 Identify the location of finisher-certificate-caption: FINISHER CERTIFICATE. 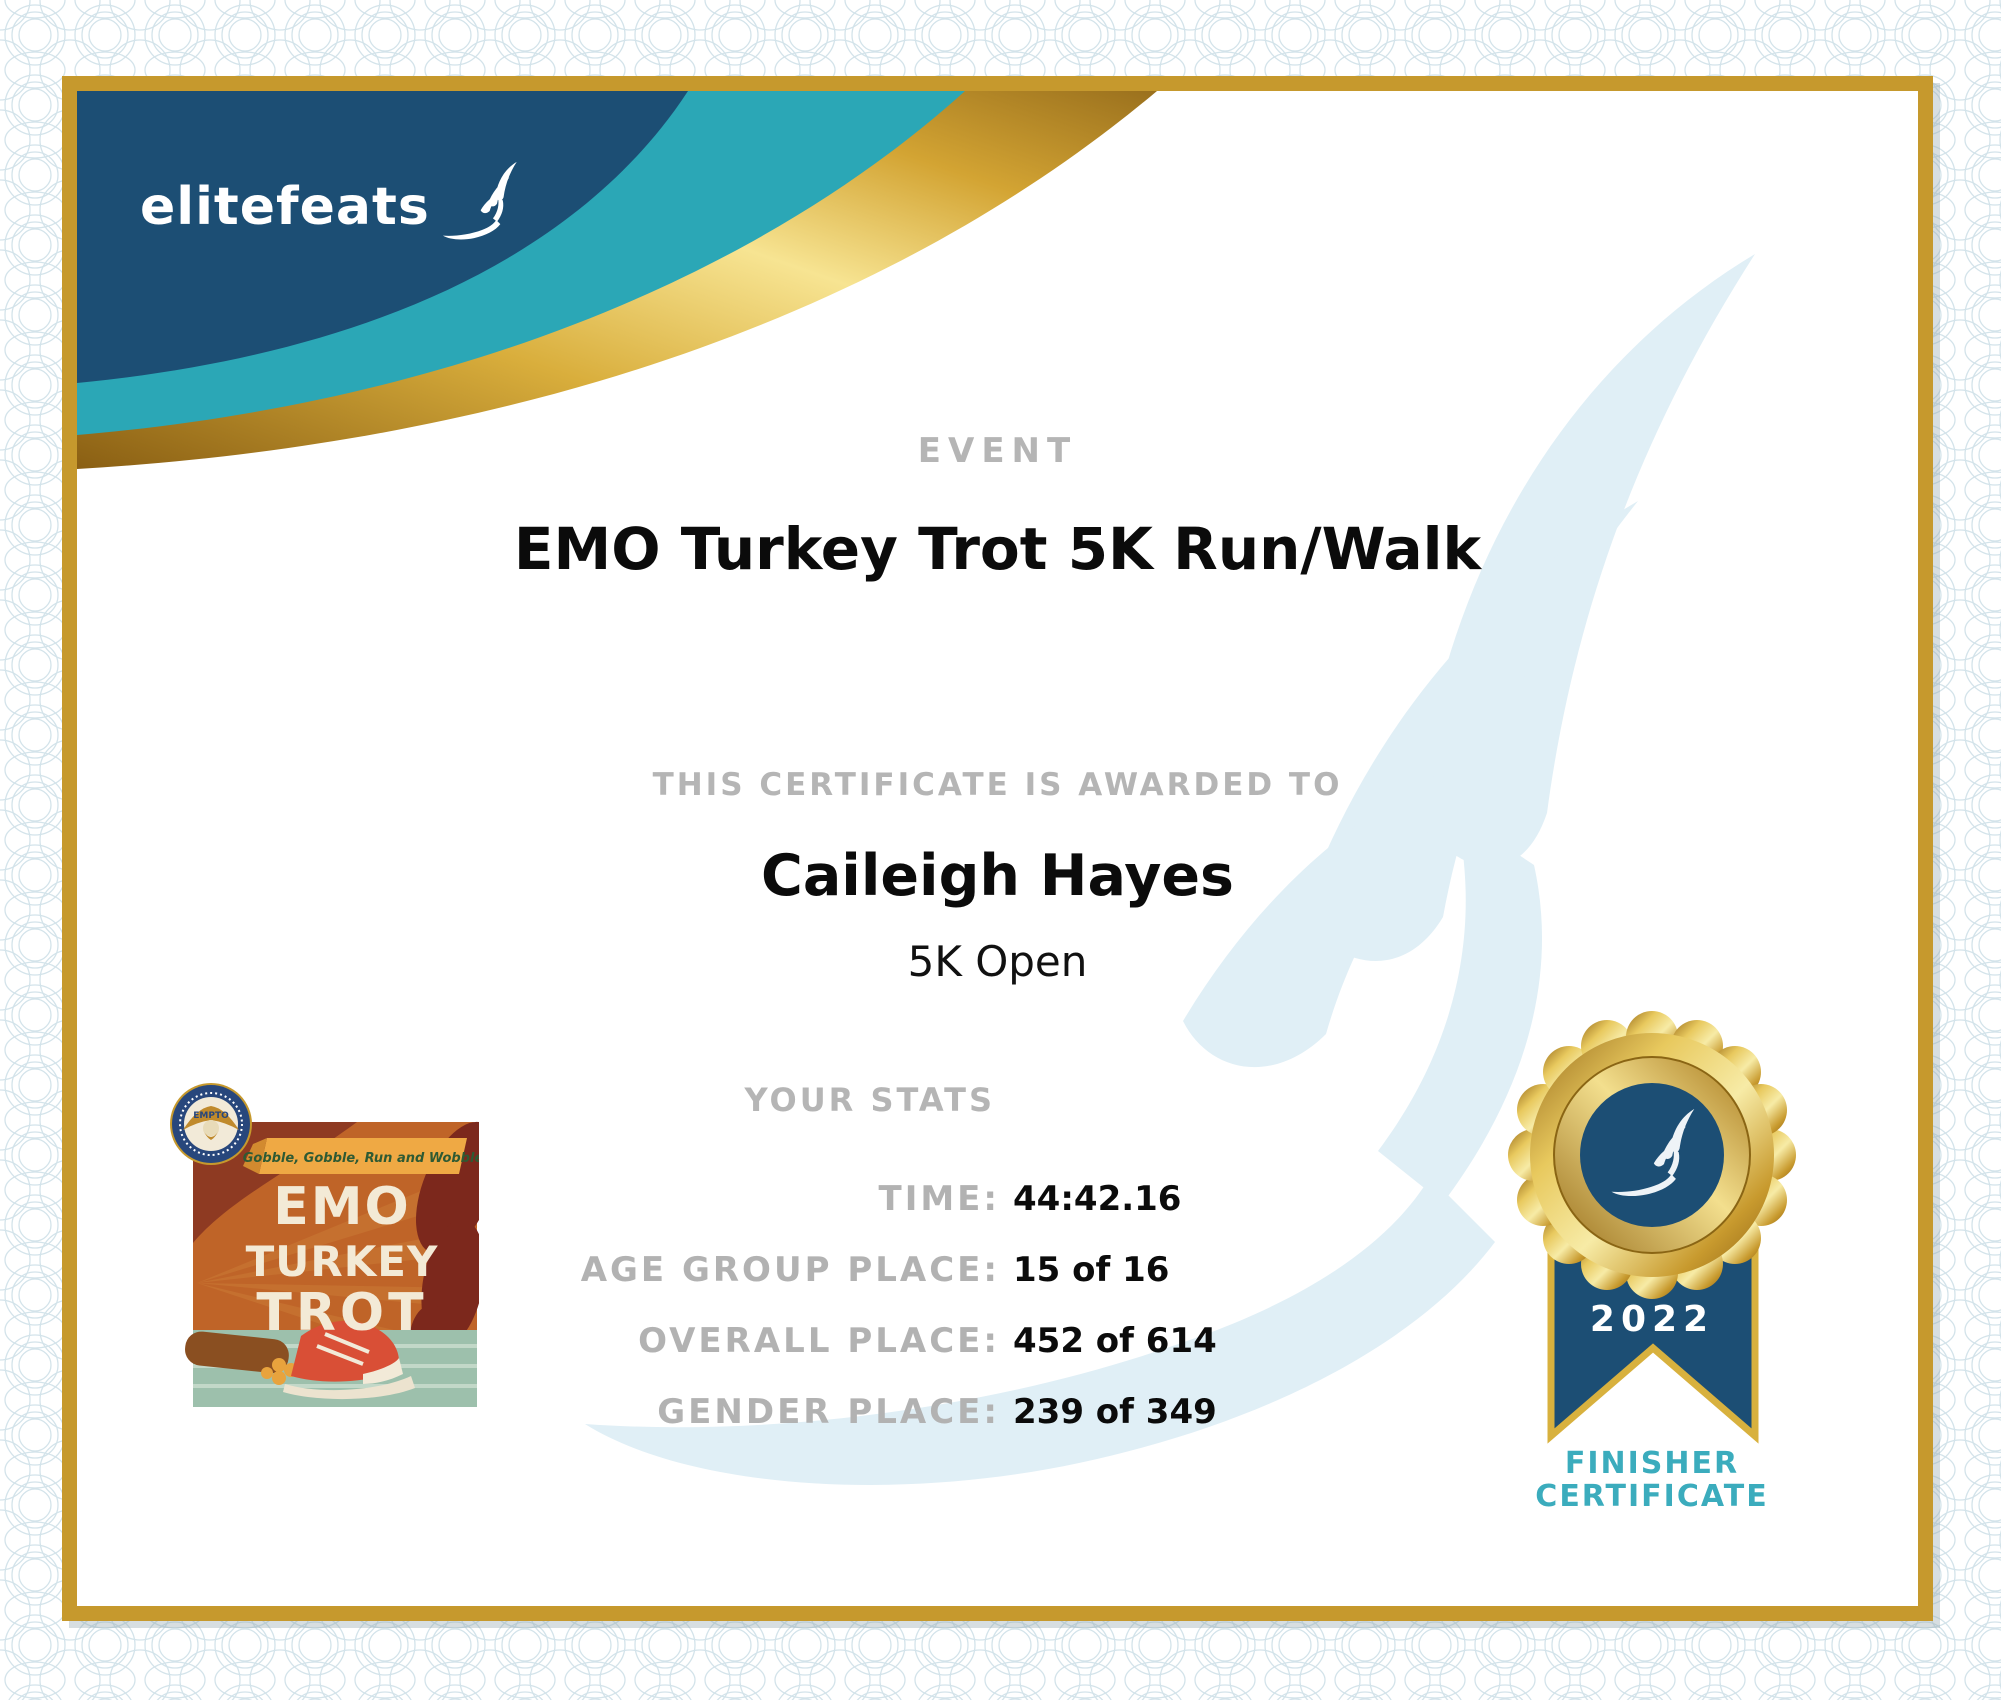
(1652, 1480).